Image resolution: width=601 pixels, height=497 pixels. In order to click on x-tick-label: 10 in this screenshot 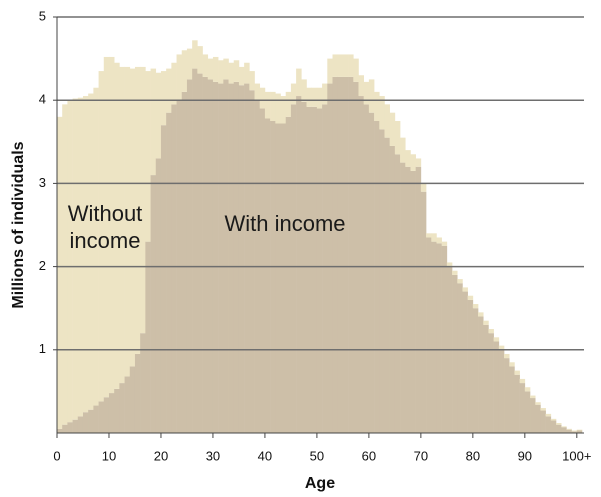, I will do `click(109, 455)`.